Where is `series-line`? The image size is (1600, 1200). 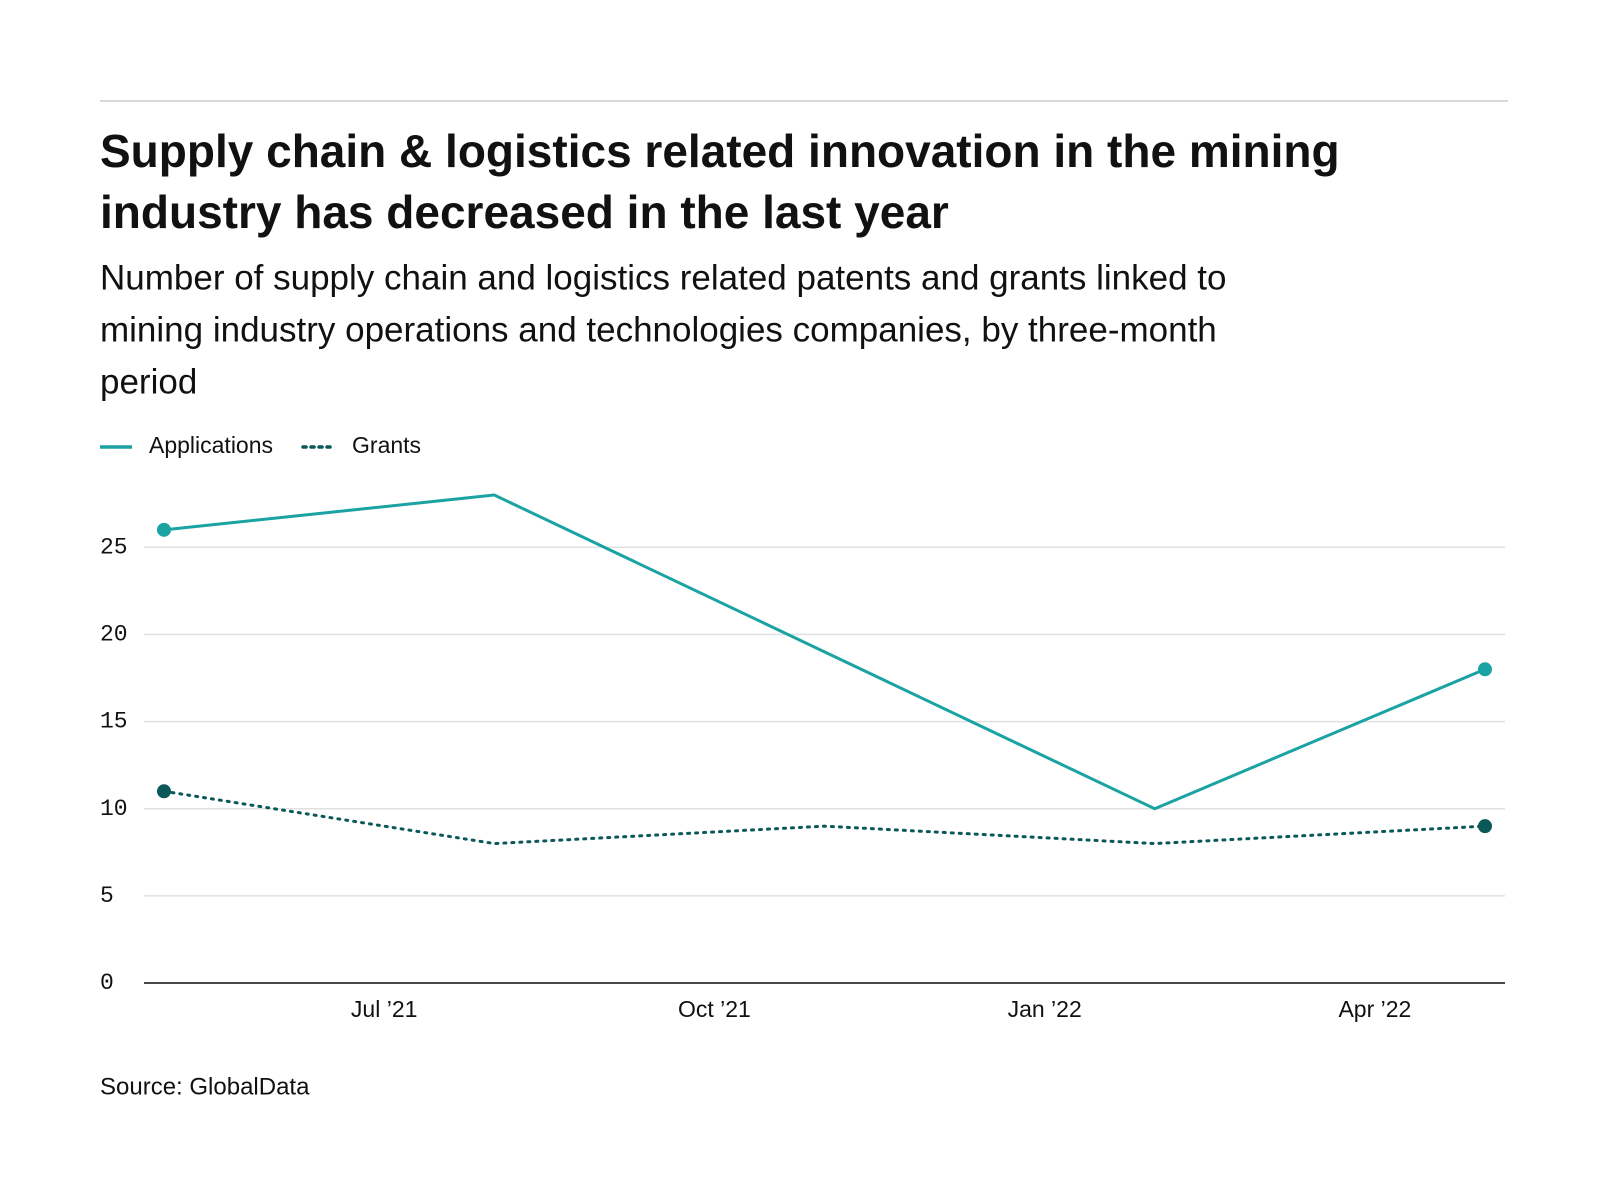
series-line is located at coordinates (824, 817).